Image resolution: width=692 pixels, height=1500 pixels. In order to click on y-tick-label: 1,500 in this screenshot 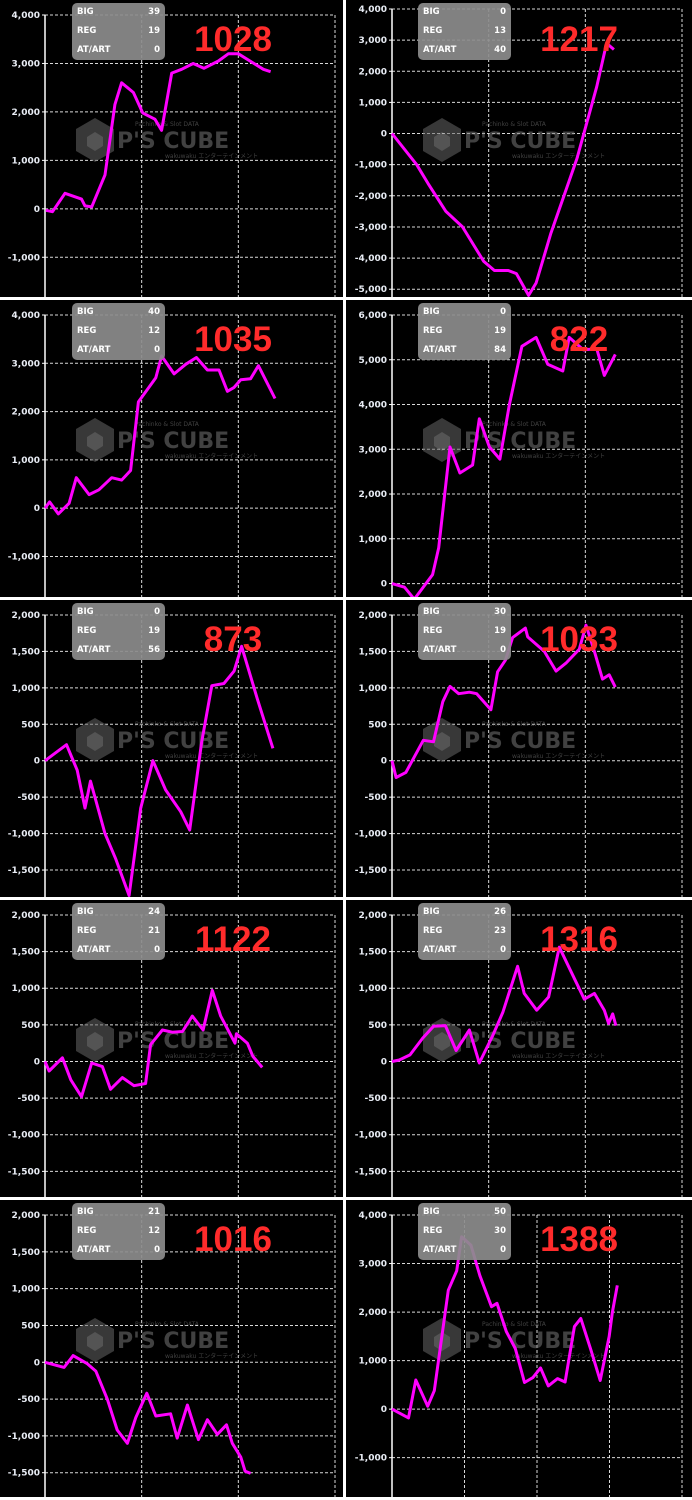, I will do `click(26, 953)`.